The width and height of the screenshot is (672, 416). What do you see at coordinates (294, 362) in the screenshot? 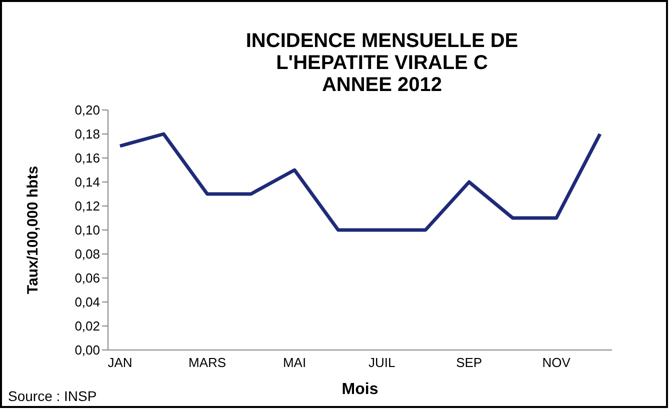
I see `x-tick-label: MAI` at bounding box center [294, 362].